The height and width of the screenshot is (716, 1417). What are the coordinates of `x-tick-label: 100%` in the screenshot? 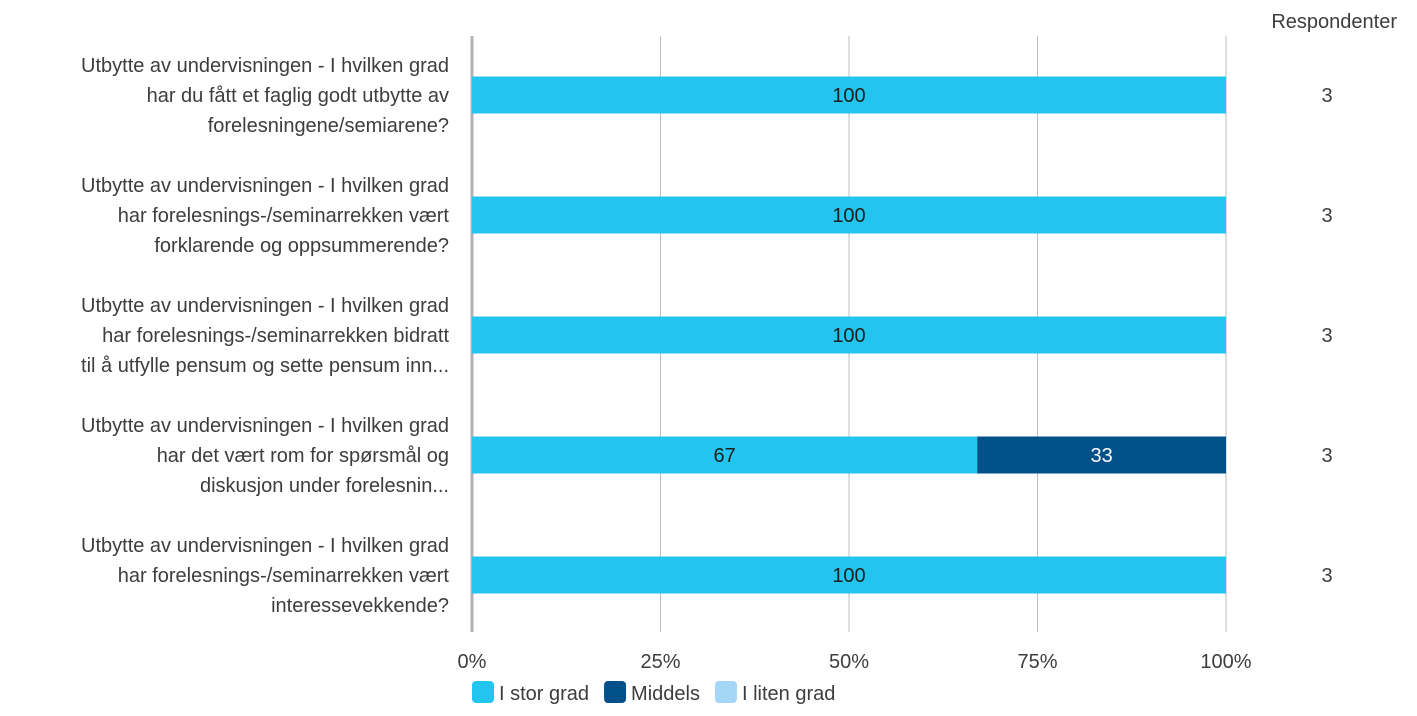 It's located at (1225, 662).